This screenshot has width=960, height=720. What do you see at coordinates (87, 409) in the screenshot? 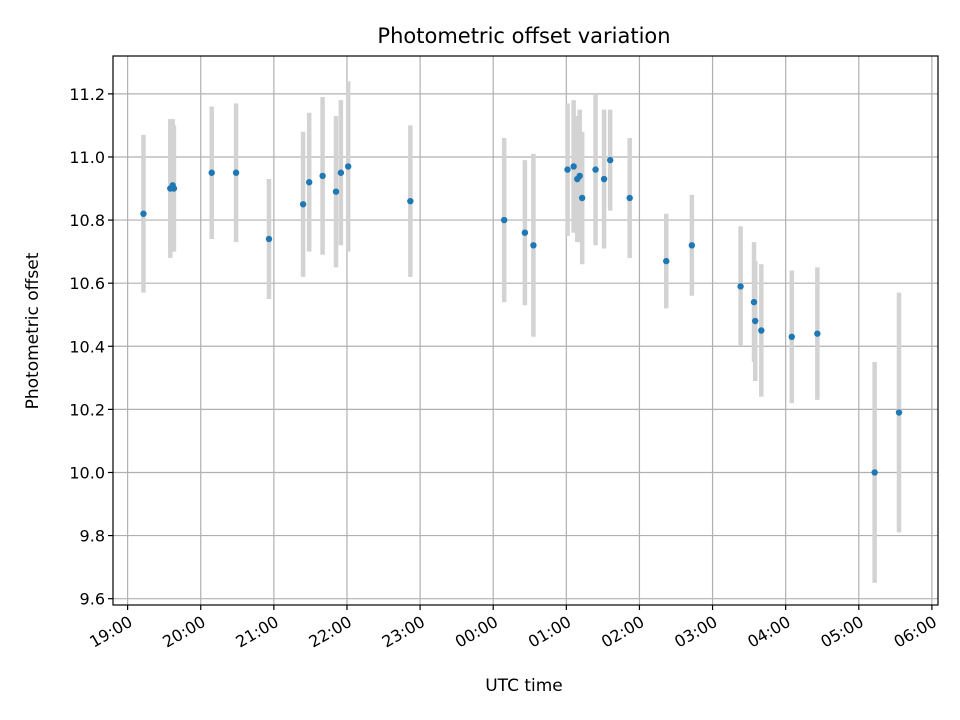
I see `y-tick-label: 10.2` at bounding box center [87, 409].